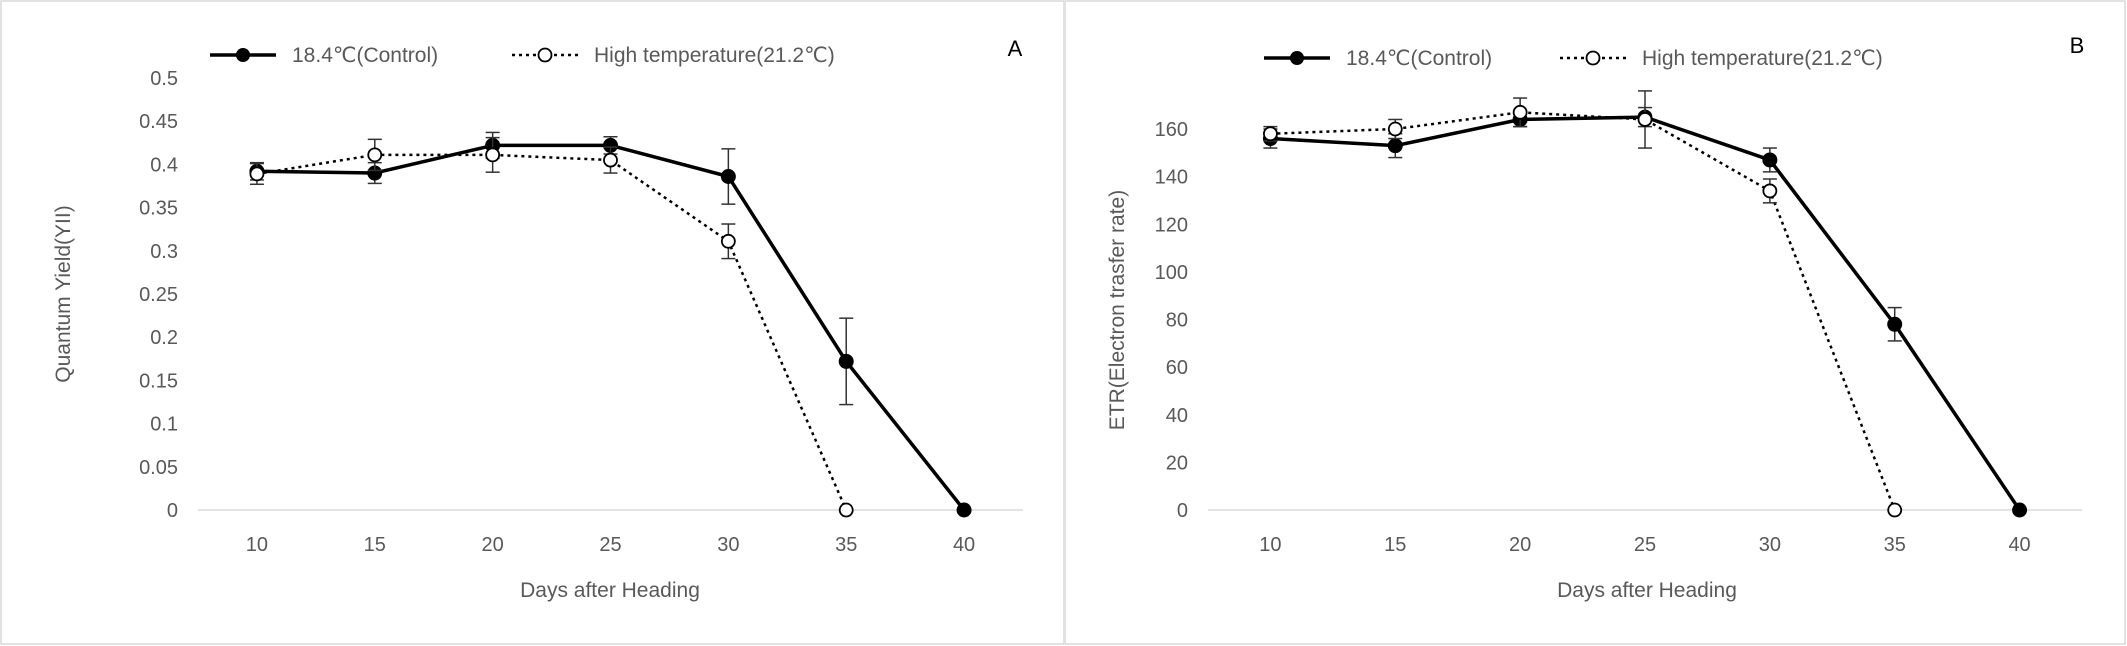 The image size is (2127, 646). Describe the element at coordinates (1177, 368) in the screenshot. I see `y-tick-label: 60` at that location.